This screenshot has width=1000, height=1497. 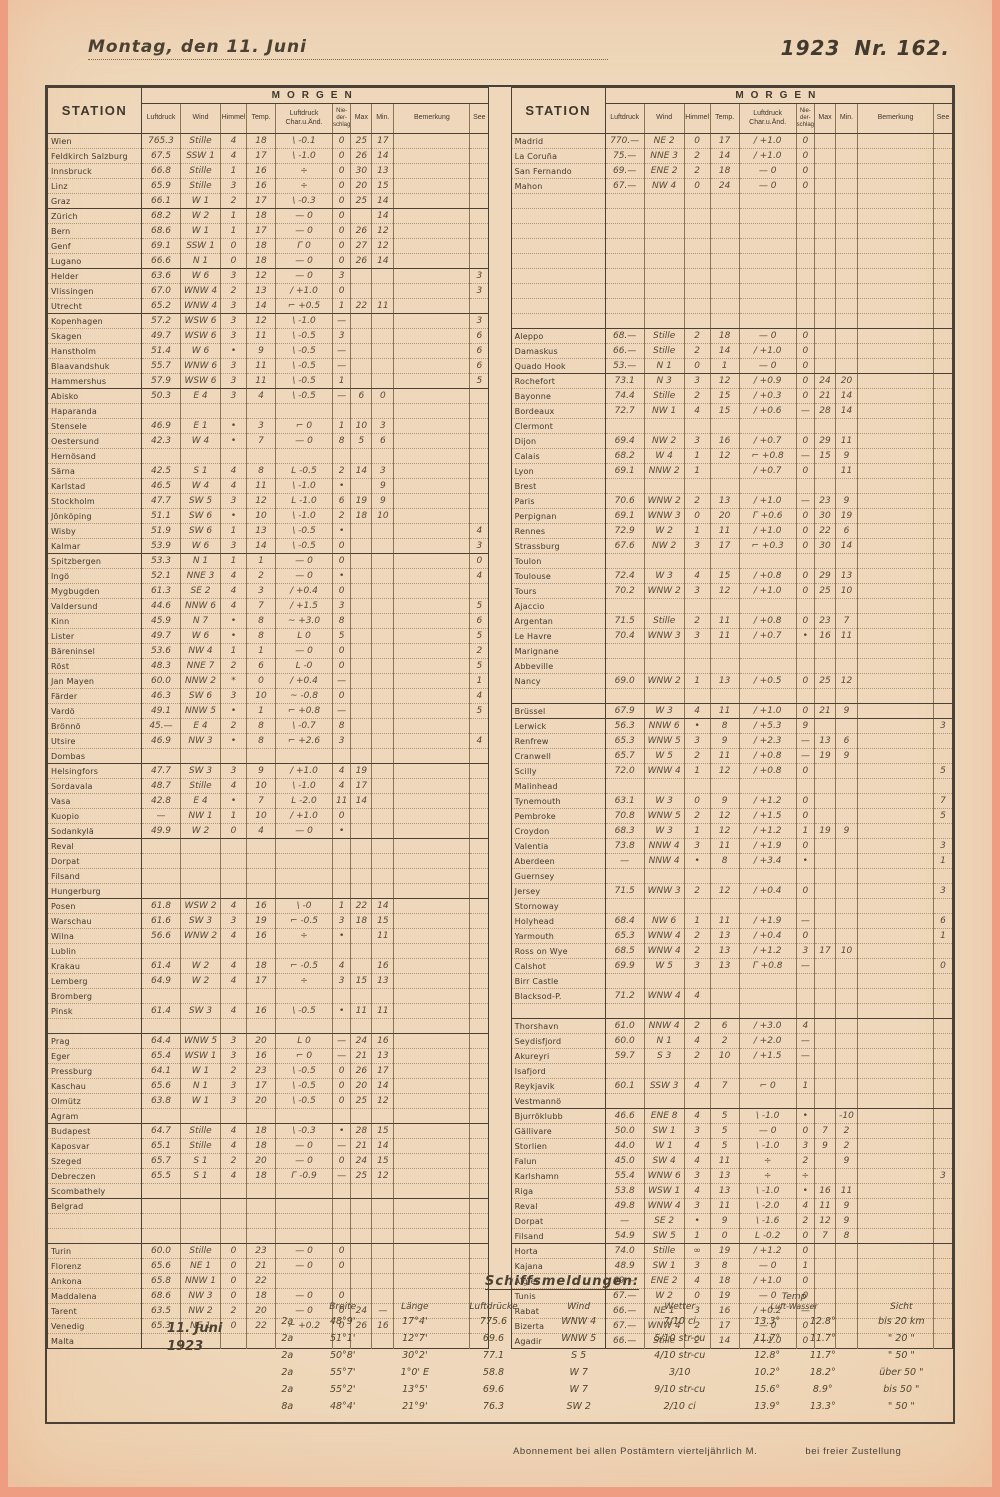 What do you see at coordinates (304, 471) in the screenshot?
I see `value-cell: L -0.5` at bounding box center [304, 471].